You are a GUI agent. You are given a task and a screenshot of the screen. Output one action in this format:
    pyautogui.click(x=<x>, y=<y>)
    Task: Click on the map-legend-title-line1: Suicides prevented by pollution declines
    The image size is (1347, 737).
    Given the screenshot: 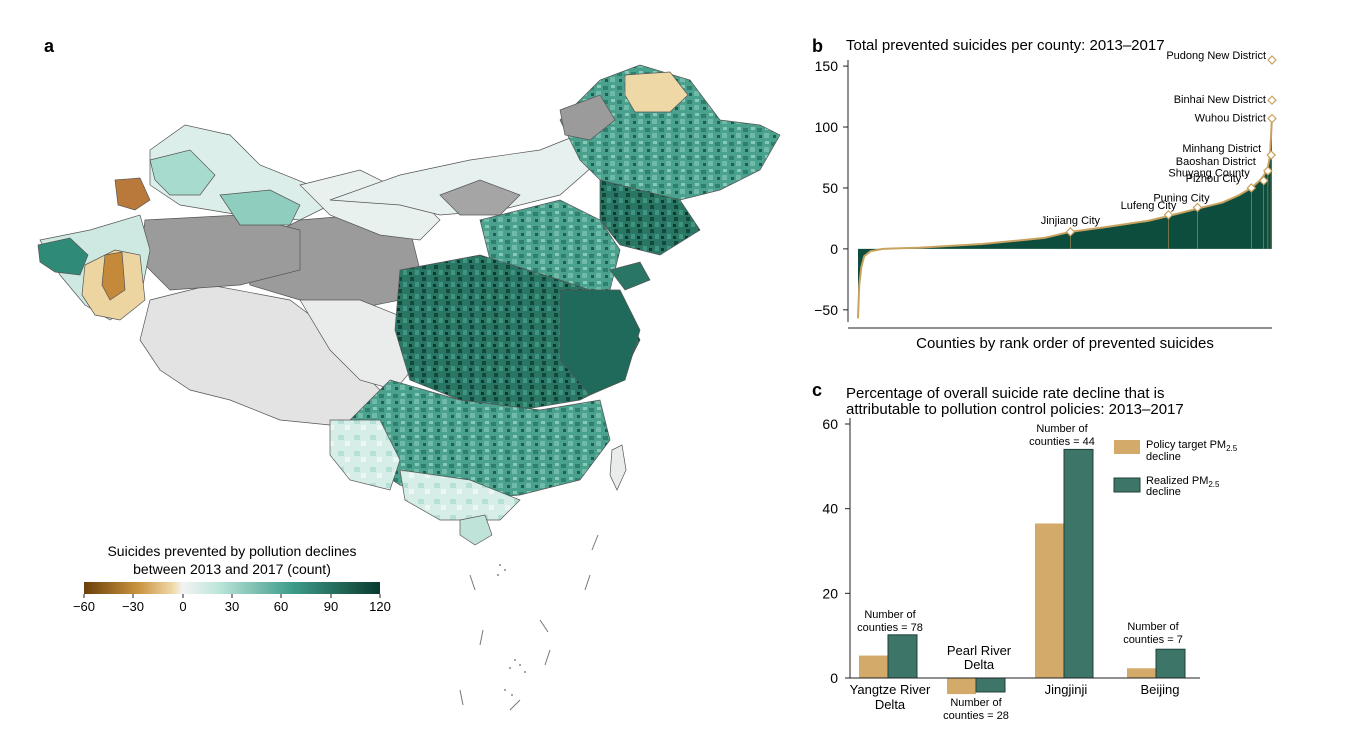 What is the action you would take?
    pyautogui.click(x=231, y=551)
    